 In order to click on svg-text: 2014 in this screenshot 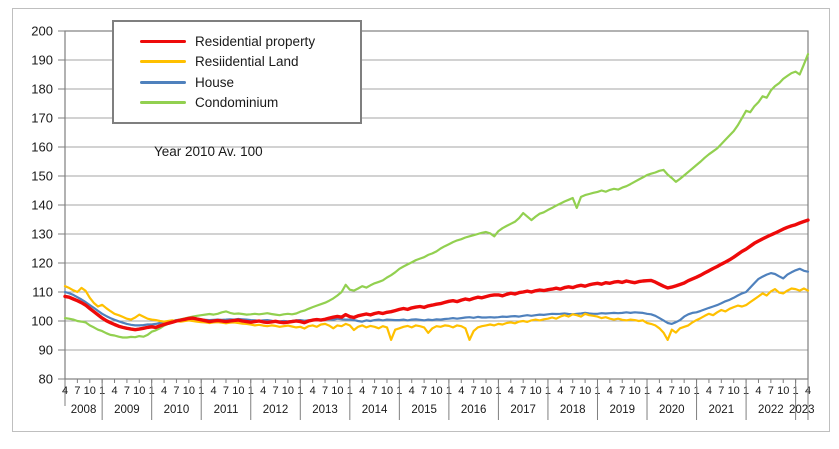, I will do `click(375, 410)`.